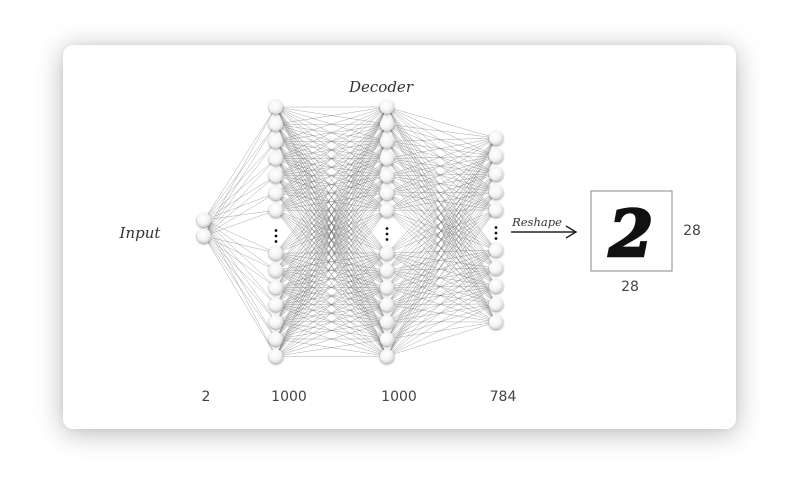 This screenshot has height=495, width=800. Describe the element at coordinates (381, 87) in the screenshot. I see `decoder-title: Decoder` at that location.